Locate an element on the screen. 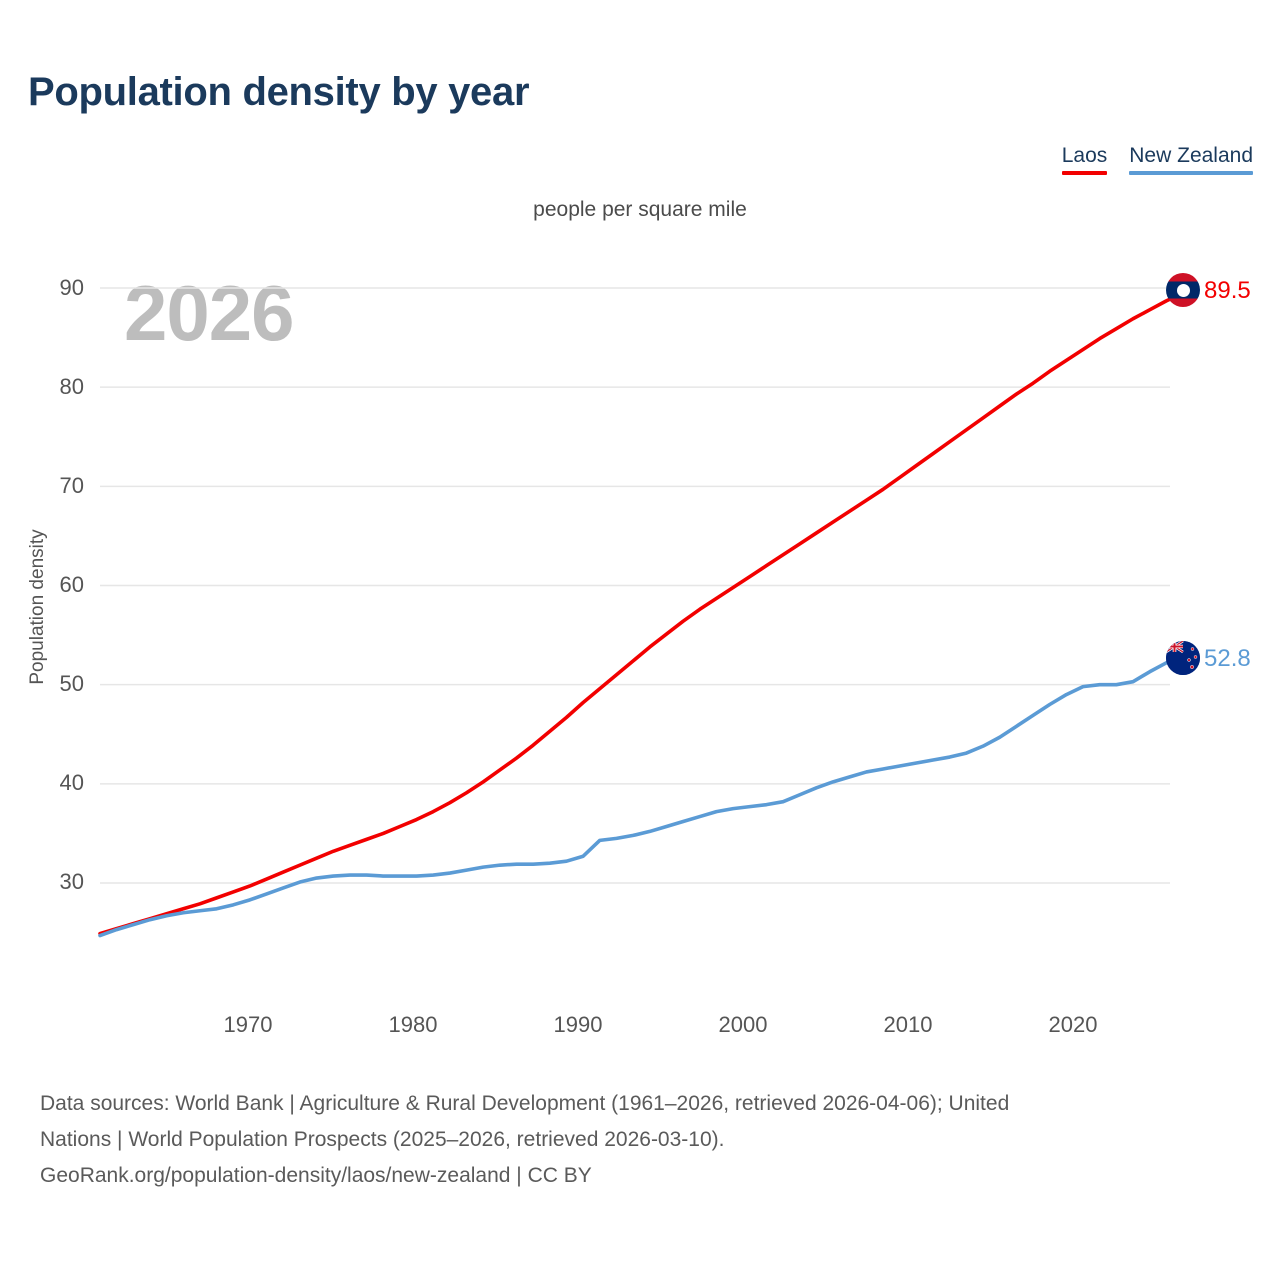  endpoint-value-laos: 89.5 is located at coordinates (1227, 290).